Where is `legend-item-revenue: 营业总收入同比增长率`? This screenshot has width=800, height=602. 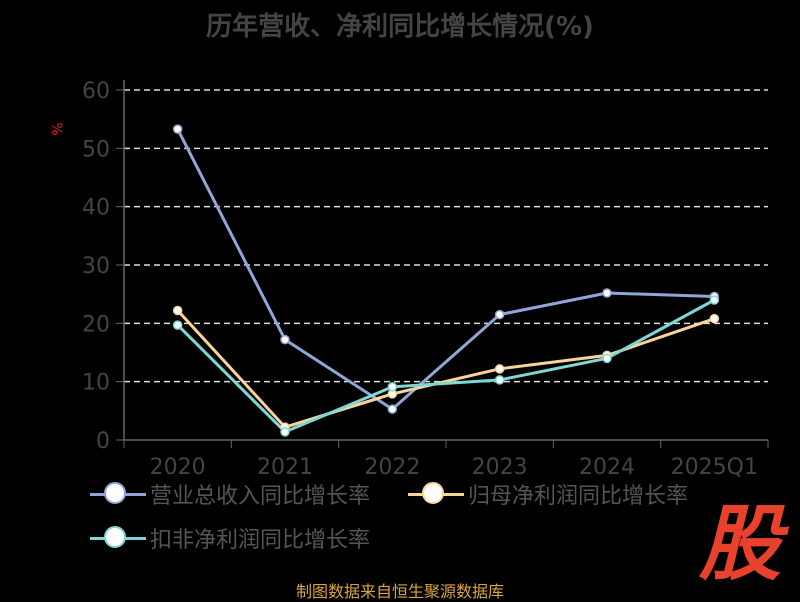
legend-item-revenue: 营业总收入同比增长率 is located at coordinates (230, 494).